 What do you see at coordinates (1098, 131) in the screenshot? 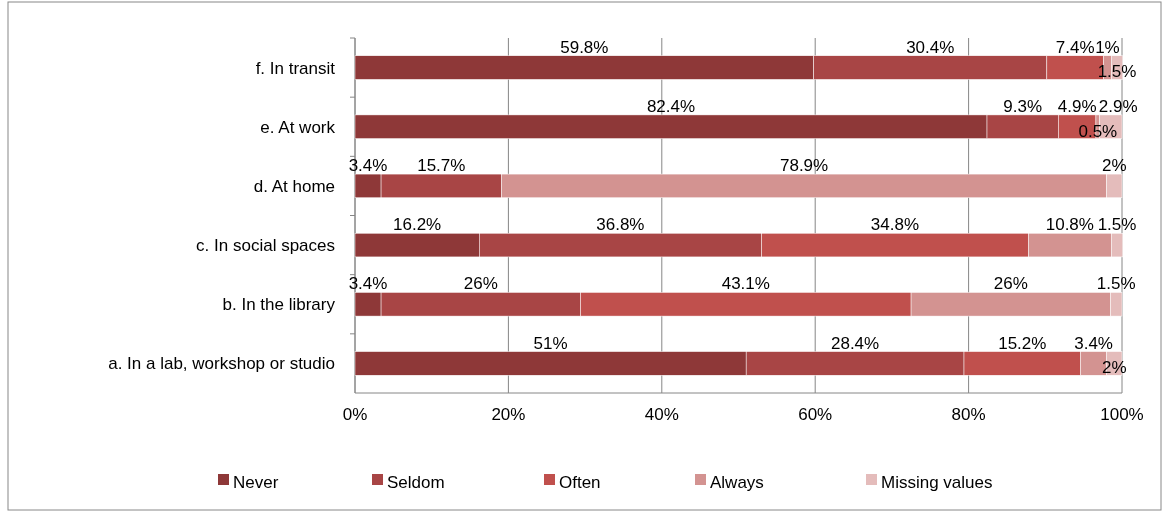
I see `data-label: 0.5%` at bounding box center [1098, 131].